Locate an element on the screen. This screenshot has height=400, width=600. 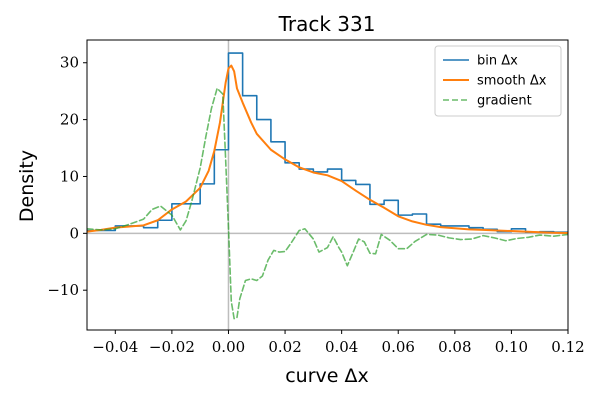
y-tick-label: −10 is located at coordinates (63, 290).